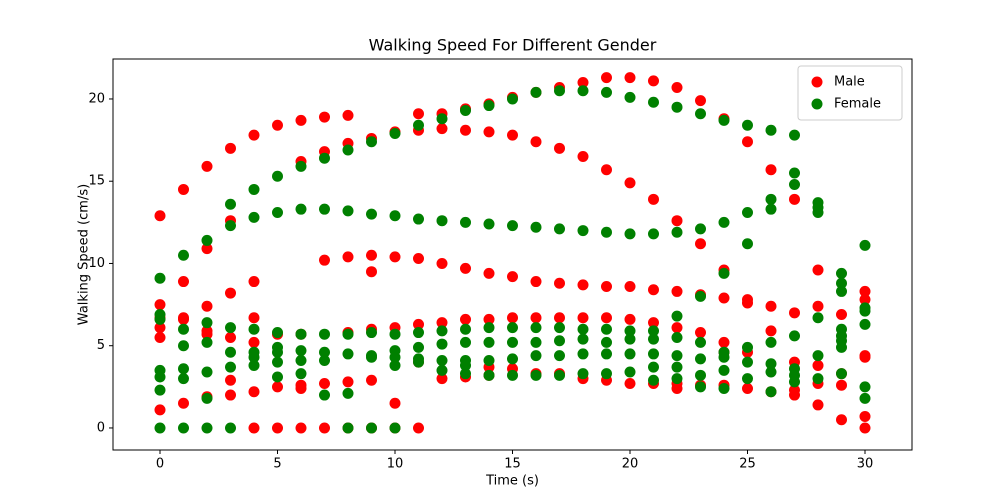  Describe the element at coordinates (849, 82) in the screenshot. I see `legend-label: Male` at that location.